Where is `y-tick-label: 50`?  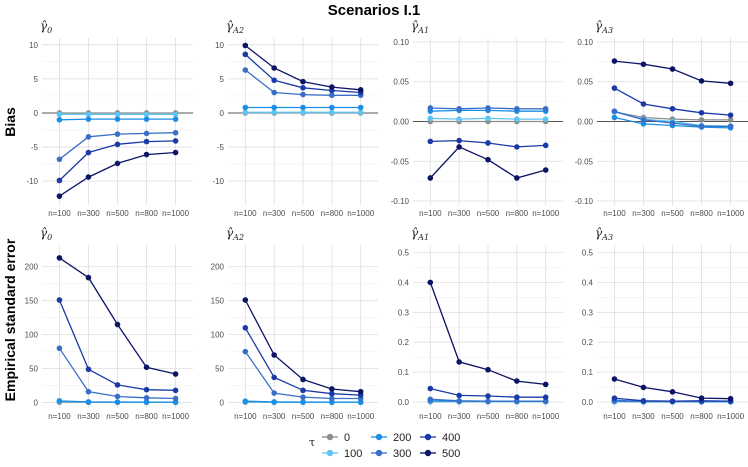 y-tick-label: 50 is located at coordinates (33, 369).